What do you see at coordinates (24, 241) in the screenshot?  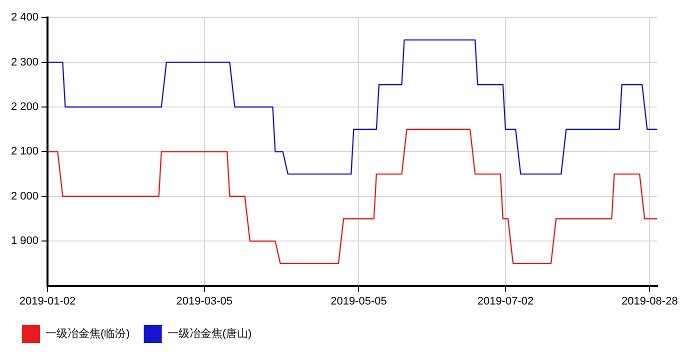 I see `y-tick-label: 1 900` at bounding box center [24, 241].